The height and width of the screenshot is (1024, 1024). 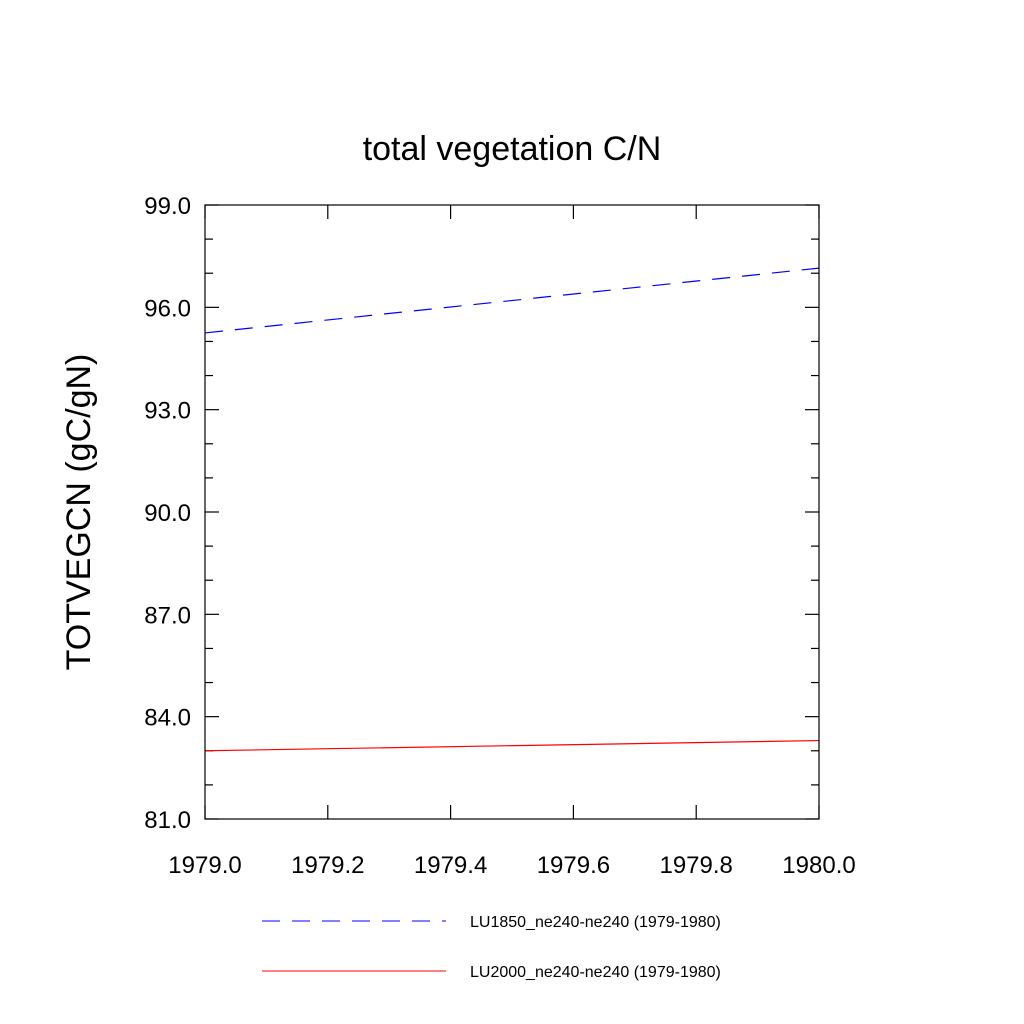 What do you see at coordinates (167, 206) in the screenshot?
I see `y-tick-label: 99.0` at bounding box center [167, 206].